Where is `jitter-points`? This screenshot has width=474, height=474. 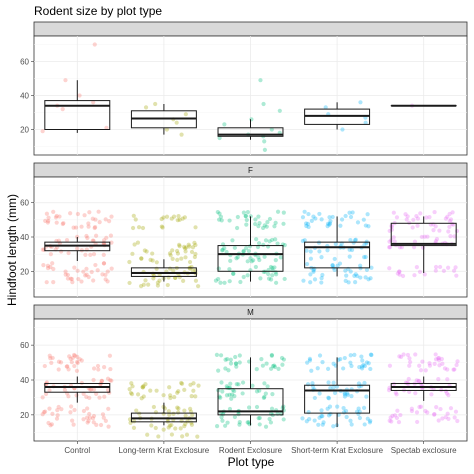
jitter-points is located at coordinates (250, 249).